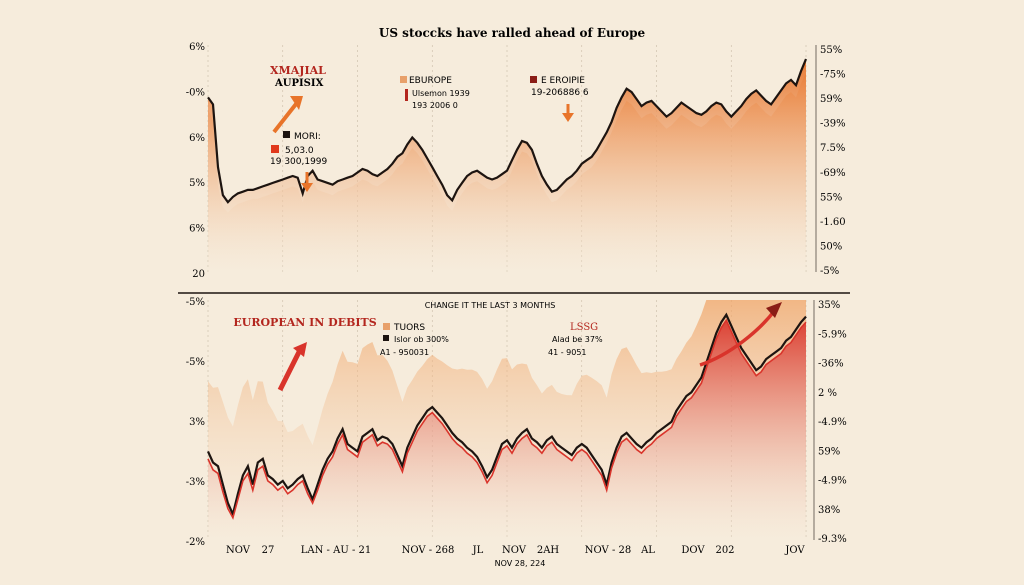  Describe the element at coordinates (647, 550) in the screenshot. I see `x-tick-label: AL` at that location.